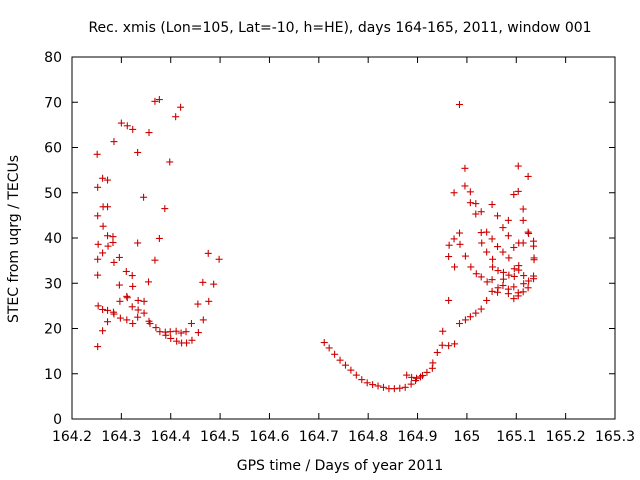 The width and height of the screenshot is (640, 480). Describe the element at coordinates (467, 437) in the screenshot. I see `x-tick-label: 165` at that location.